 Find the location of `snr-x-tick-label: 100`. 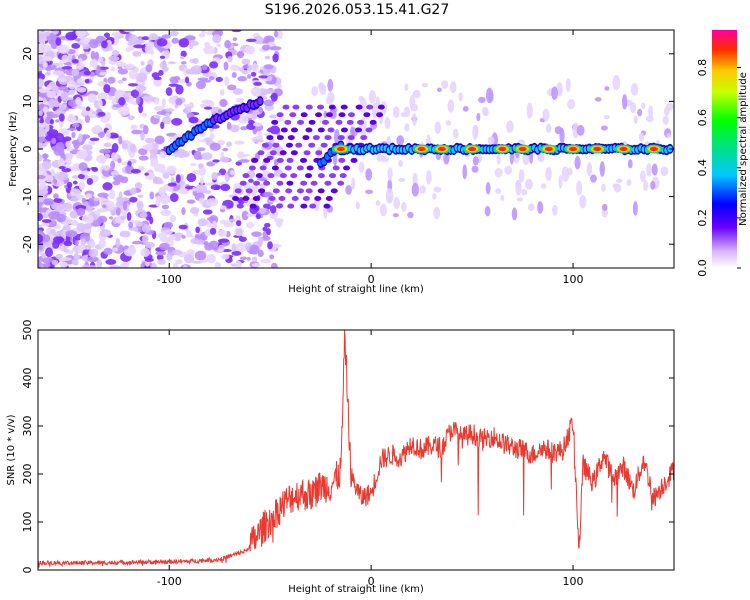

snr-x-tick-label: 100 is located at coordinates (573, 581).